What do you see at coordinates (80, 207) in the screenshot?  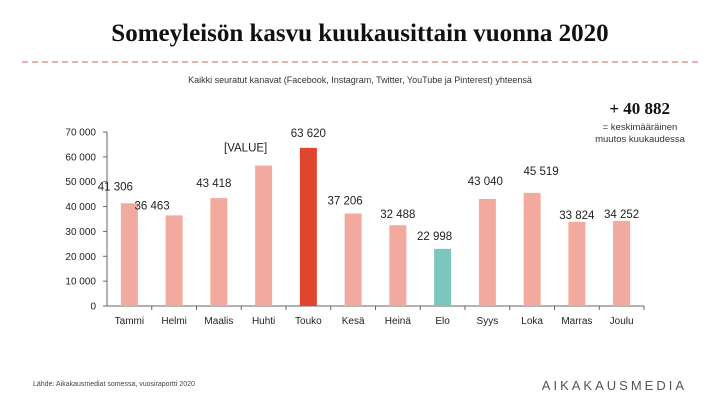 I see `y-tick-label: 40 000` at bounding box center [80, 207].